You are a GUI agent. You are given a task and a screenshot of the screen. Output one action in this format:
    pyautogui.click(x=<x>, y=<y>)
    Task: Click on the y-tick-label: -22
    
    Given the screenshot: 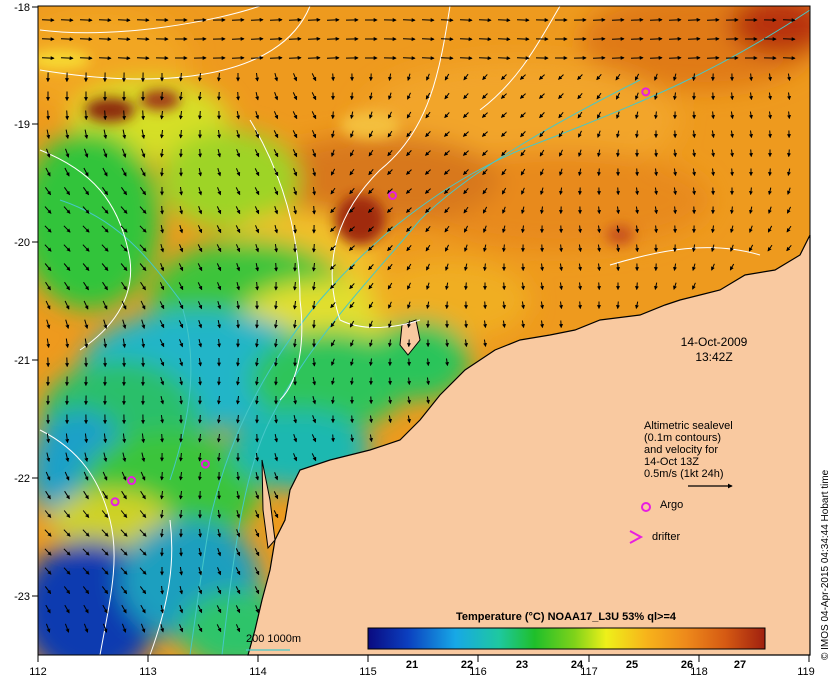 What is the action you would take?
    pyautogui.click(x=22, y=479)
    